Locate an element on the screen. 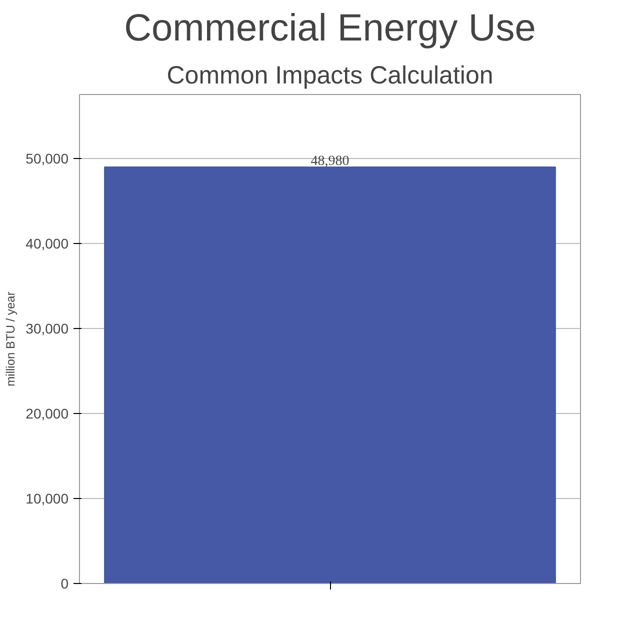  chart-subtitle: Common Impacts Calculation is located at coordinates (330, 76).